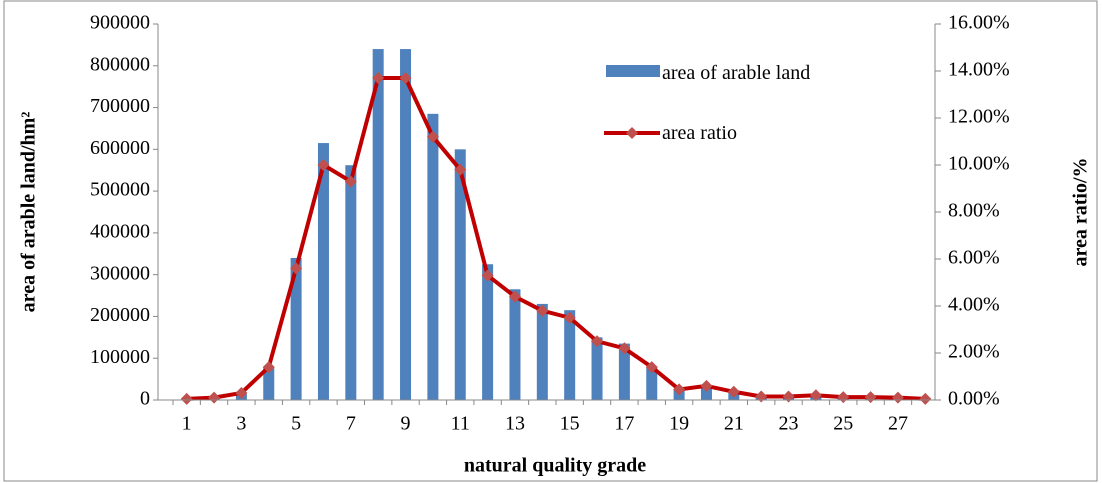 The height and width of the screenshot is (483, 1102). Describe the element at coordinates (555, 466) in the screenshot. I see `x-axis-title: natural quality grade` at that location.